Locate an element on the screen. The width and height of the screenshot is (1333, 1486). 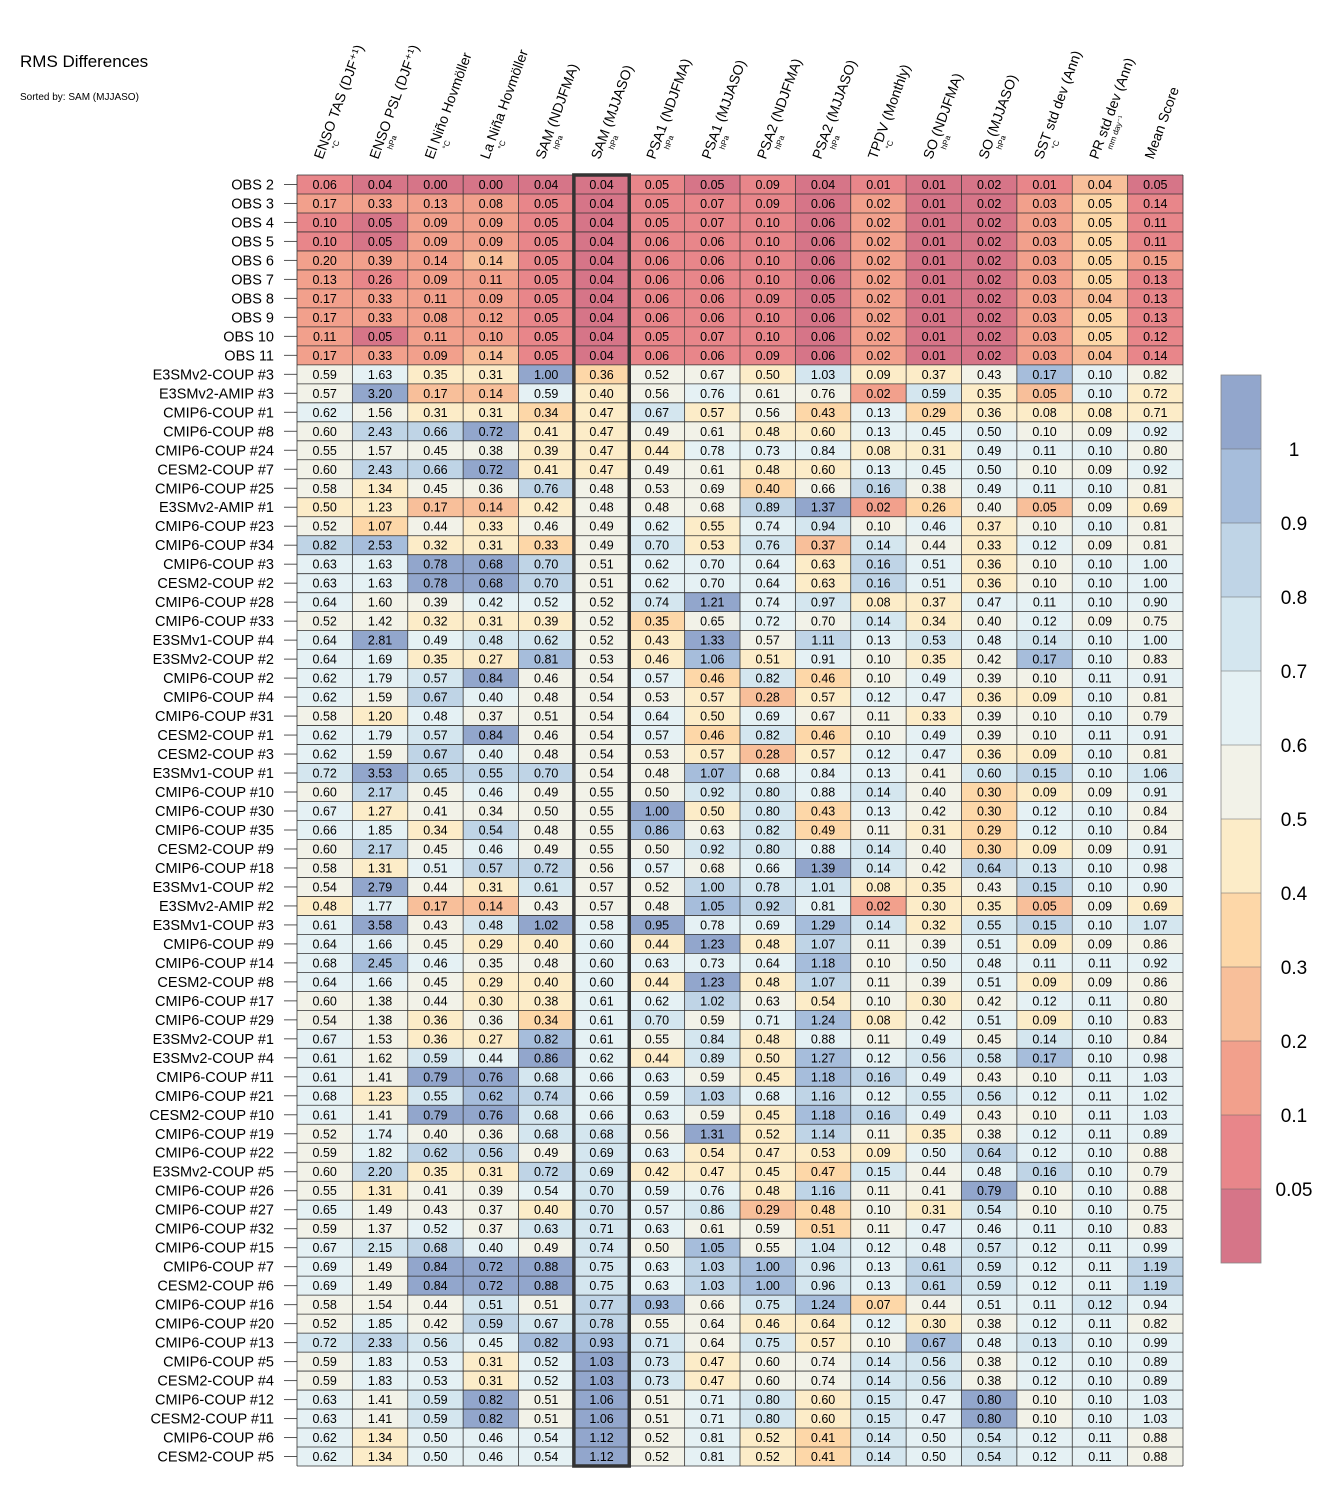
row-label: CMIP6-COUP #20 is located at coordinates (214, 1325).